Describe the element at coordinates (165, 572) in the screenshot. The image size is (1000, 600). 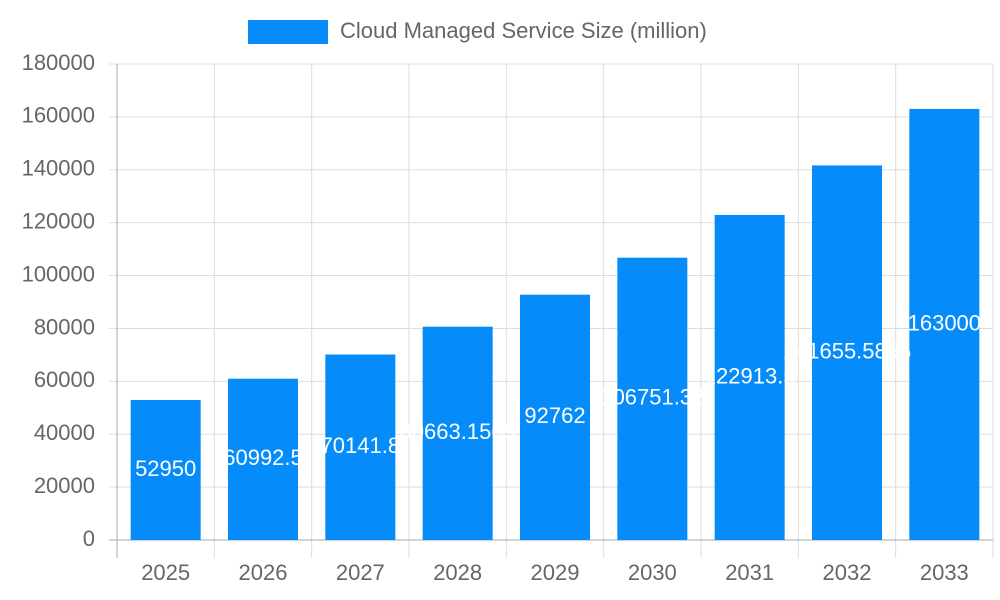
I see `x-tick-label: 2025` at that location.